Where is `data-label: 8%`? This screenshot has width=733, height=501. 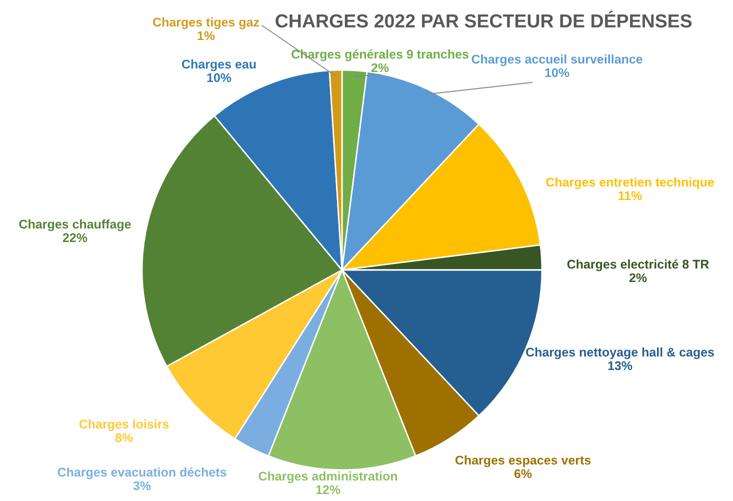 data-label: 8% is located at coordinates (124, 437).